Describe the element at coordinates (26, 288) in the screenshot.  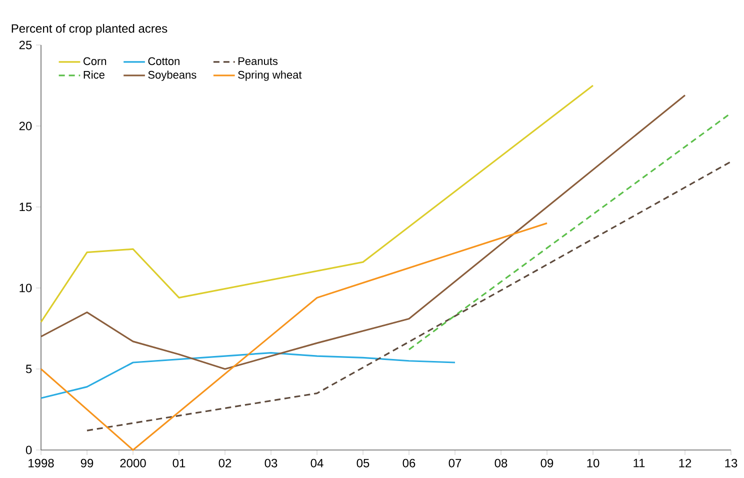
I see `y-tick-label: 10` at that location.